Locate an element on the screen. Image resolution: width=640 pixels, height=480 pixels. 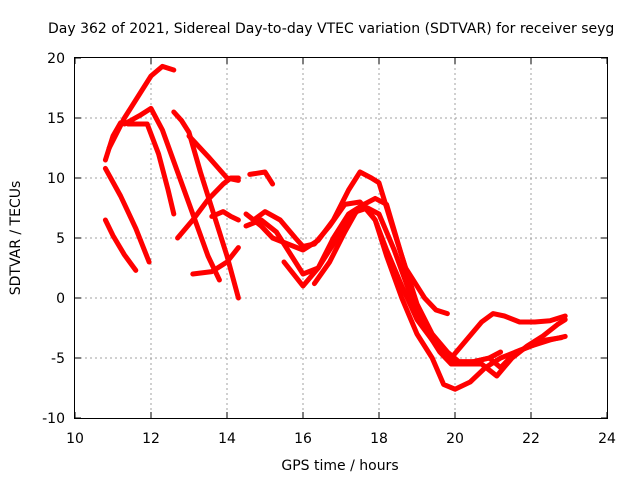
x-tick-label: 18 is located at coordinates (379, 439).